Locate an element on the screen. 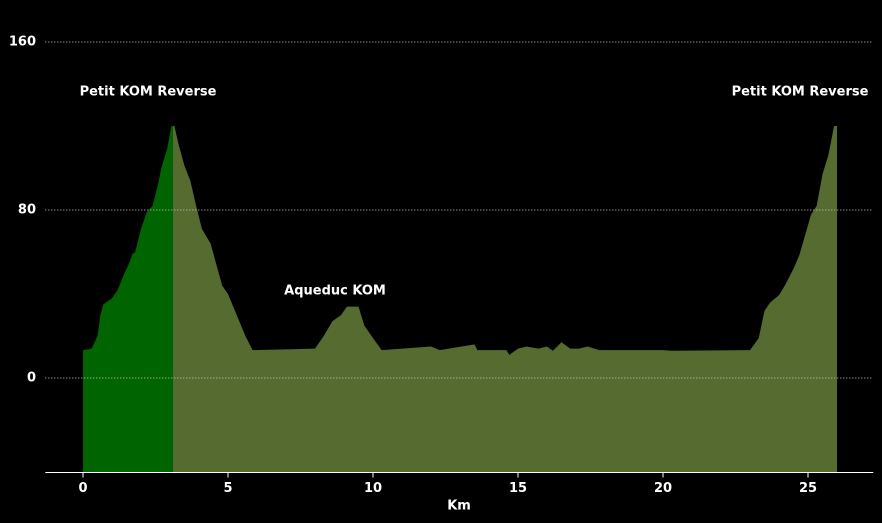  x-tick-label: 25 is located at coordinates (808, 488).